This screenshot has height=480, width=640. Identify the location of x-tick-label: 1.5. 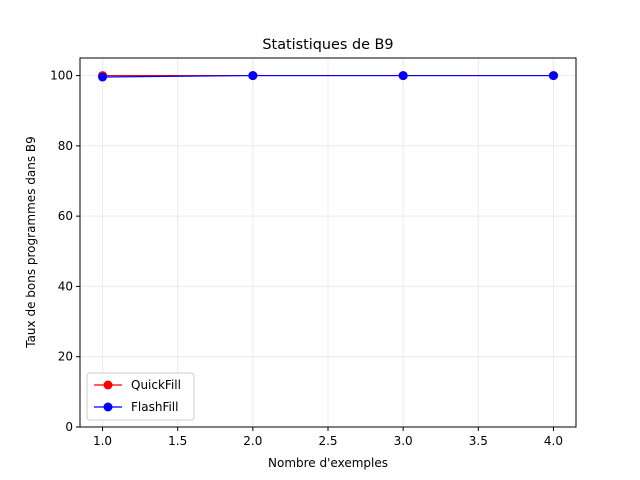
(177, 441).